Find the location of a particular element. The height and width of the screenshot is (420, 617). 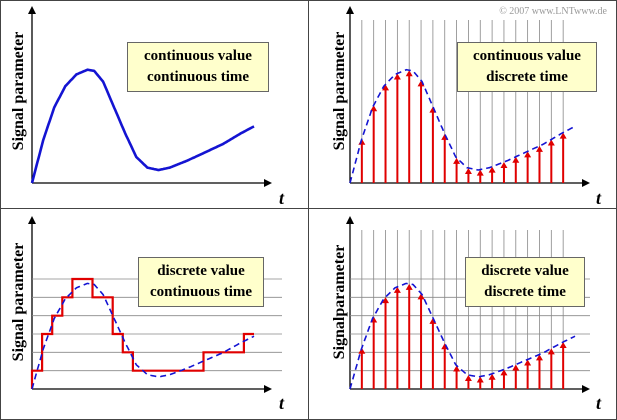

panel-2-caption-line-2: discrete time is located at coordinates (527, 77).